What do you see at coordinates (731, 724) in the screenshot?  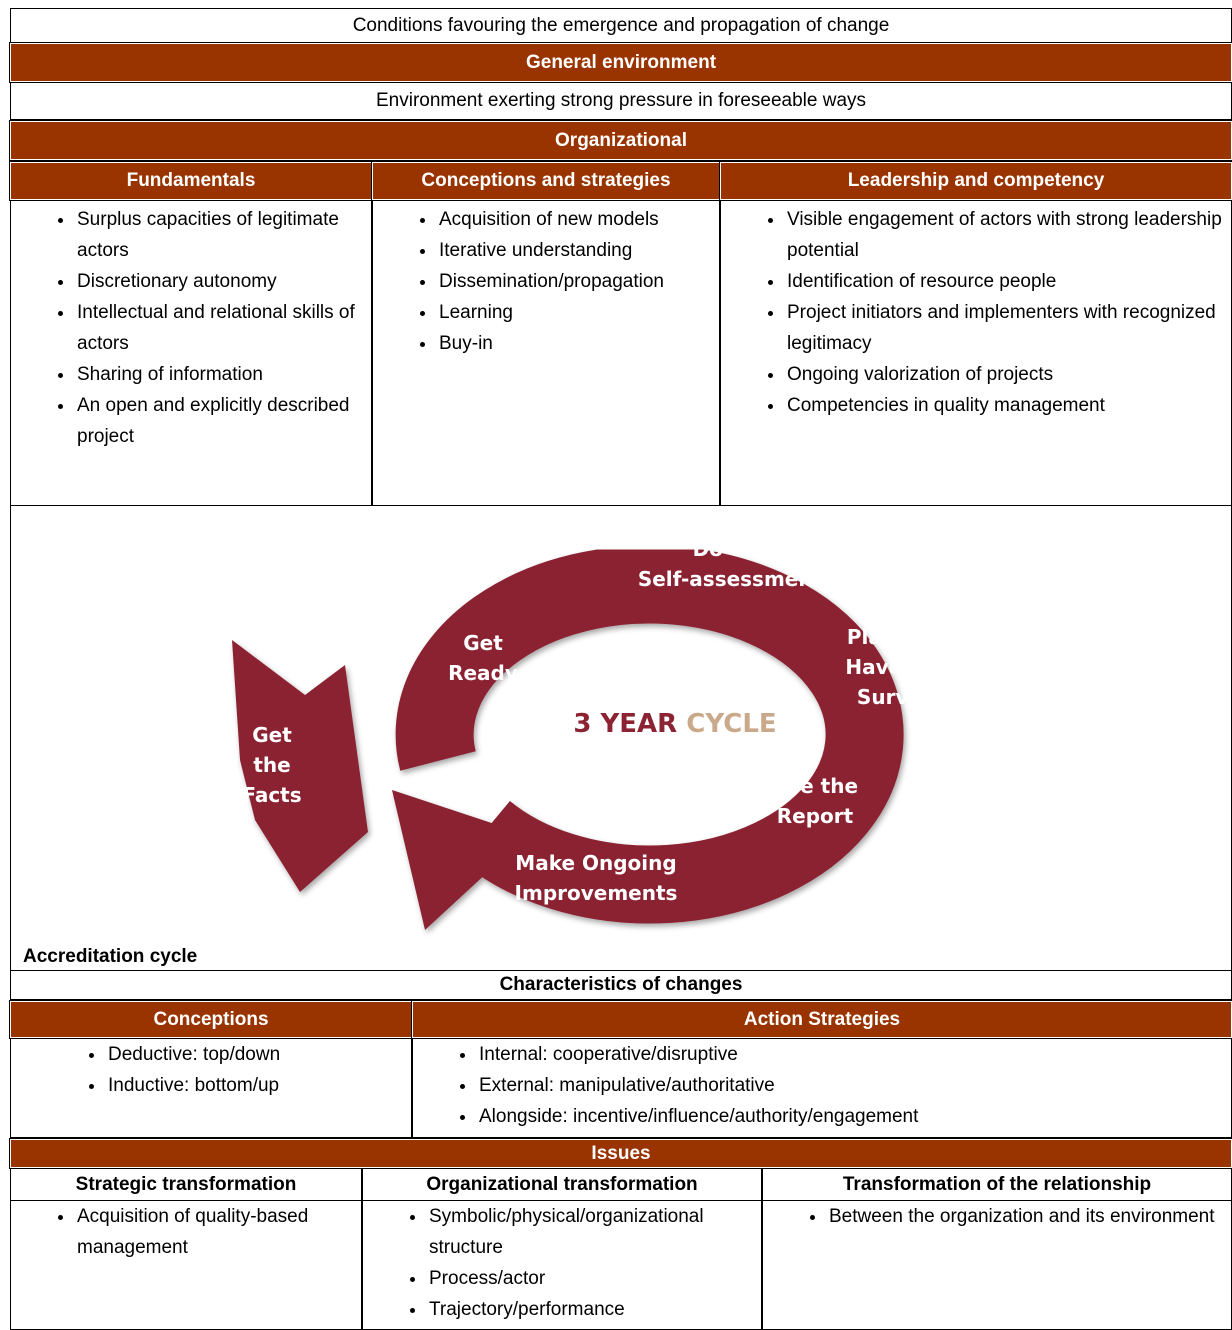 I see `center-part: CYCLE` at bounding box center [731, 724].